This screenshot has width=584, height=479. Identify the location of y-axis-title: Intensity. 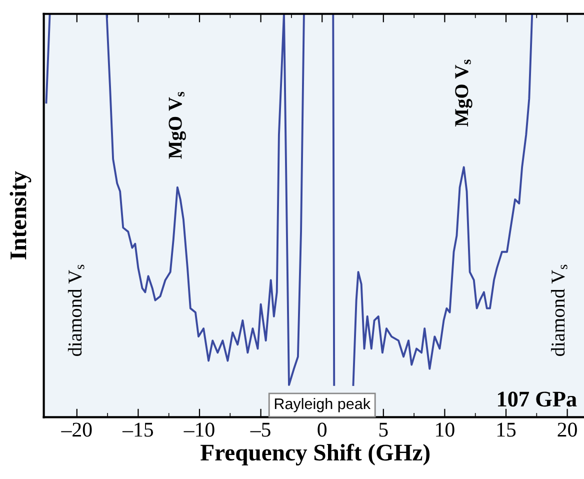
(21, 215).